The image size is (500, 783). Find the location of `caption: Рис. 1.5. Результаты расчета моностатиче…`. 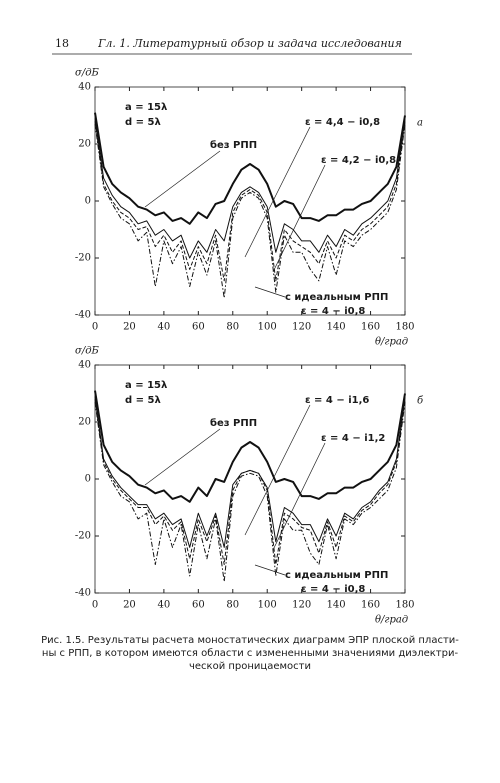

caption: Рис. 1.5. Результаты расчета моностатиче… is located at coordinates (250, 653).